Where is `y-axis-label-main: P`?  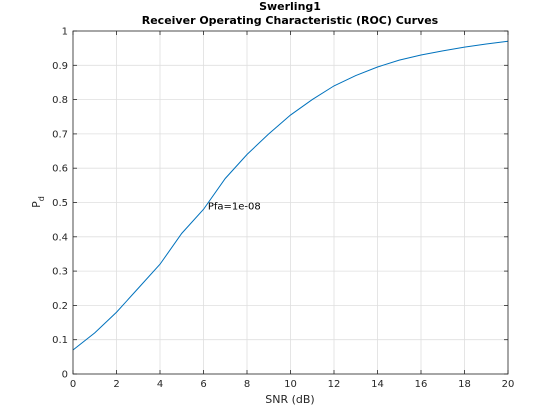 y-axis-label-main: P is located at coordinates (36, 204).